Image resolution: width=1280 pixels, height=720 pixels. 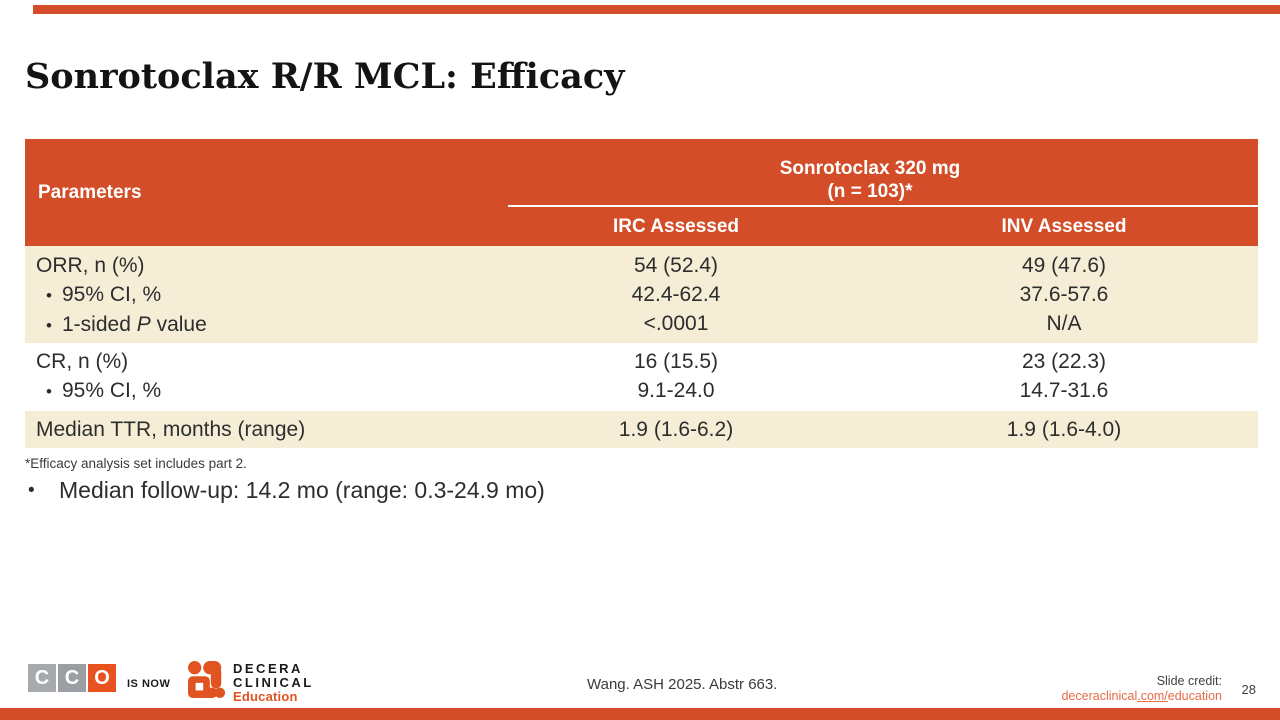 I want to click on inv-value-cell: 23 (22.3) 14.7-31.6, so click(x=1064, y=376).